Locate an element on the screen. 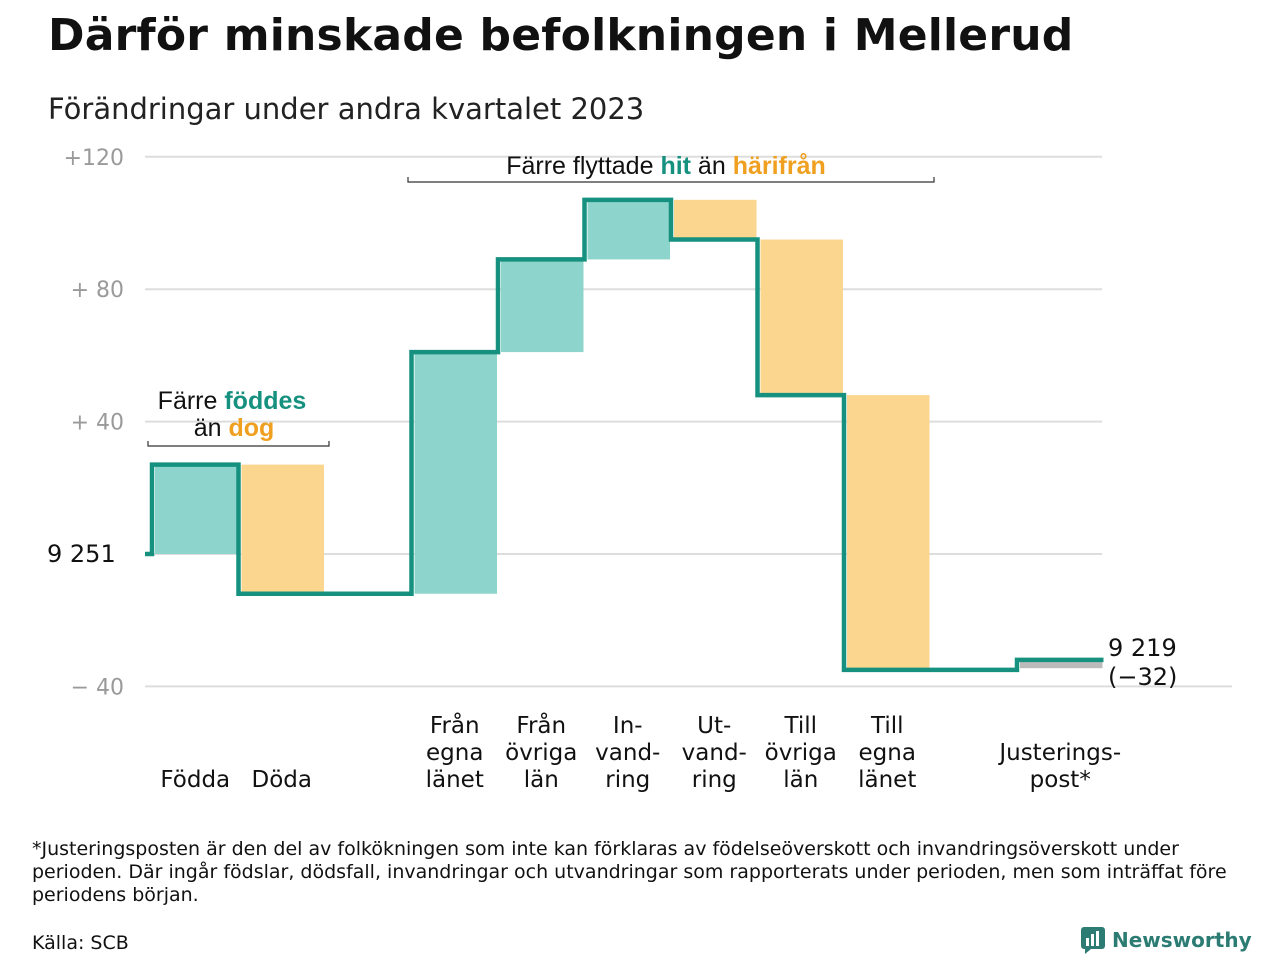 Image resolution: width=1280 pixels, height=960 pixels. newsworthy-logo-icon is located at coordinates (1093, 940).